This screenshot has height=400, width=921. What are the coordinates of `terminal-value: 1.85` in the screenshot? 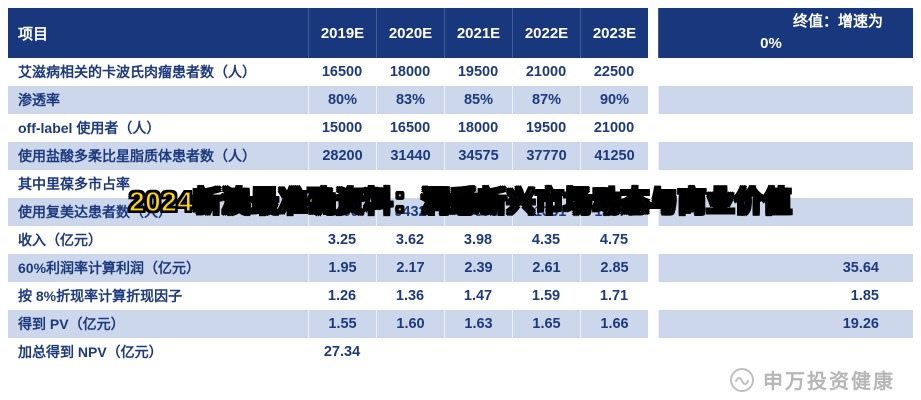 It's located at (785, 296).